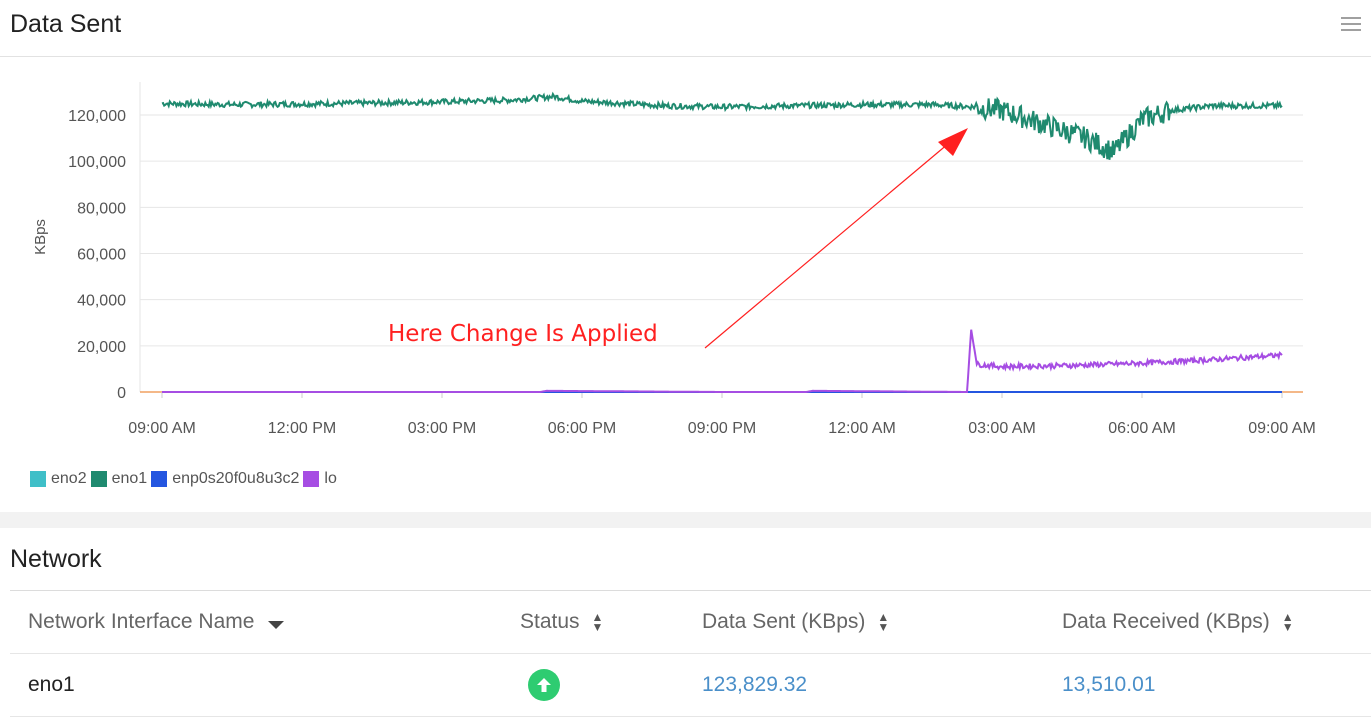  Describe the element at coordinates (101, 208) in the screenshot. I see `y-tick-label: 80,000` at that location.